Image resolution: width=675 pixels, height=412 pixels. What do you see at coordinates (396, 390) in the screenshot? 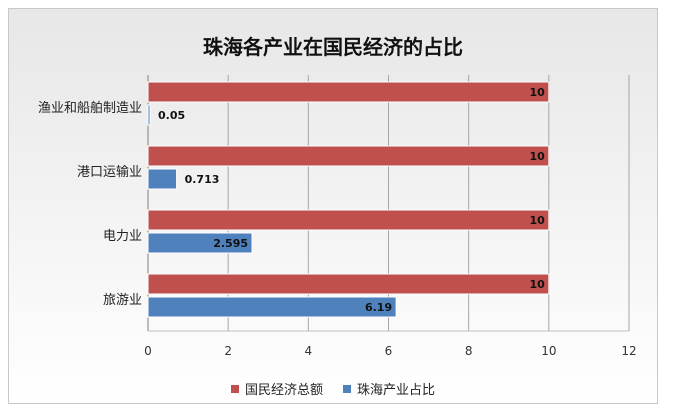
I see `legend-label-share: 珠海产业占比` at bounding box center [396, 390].